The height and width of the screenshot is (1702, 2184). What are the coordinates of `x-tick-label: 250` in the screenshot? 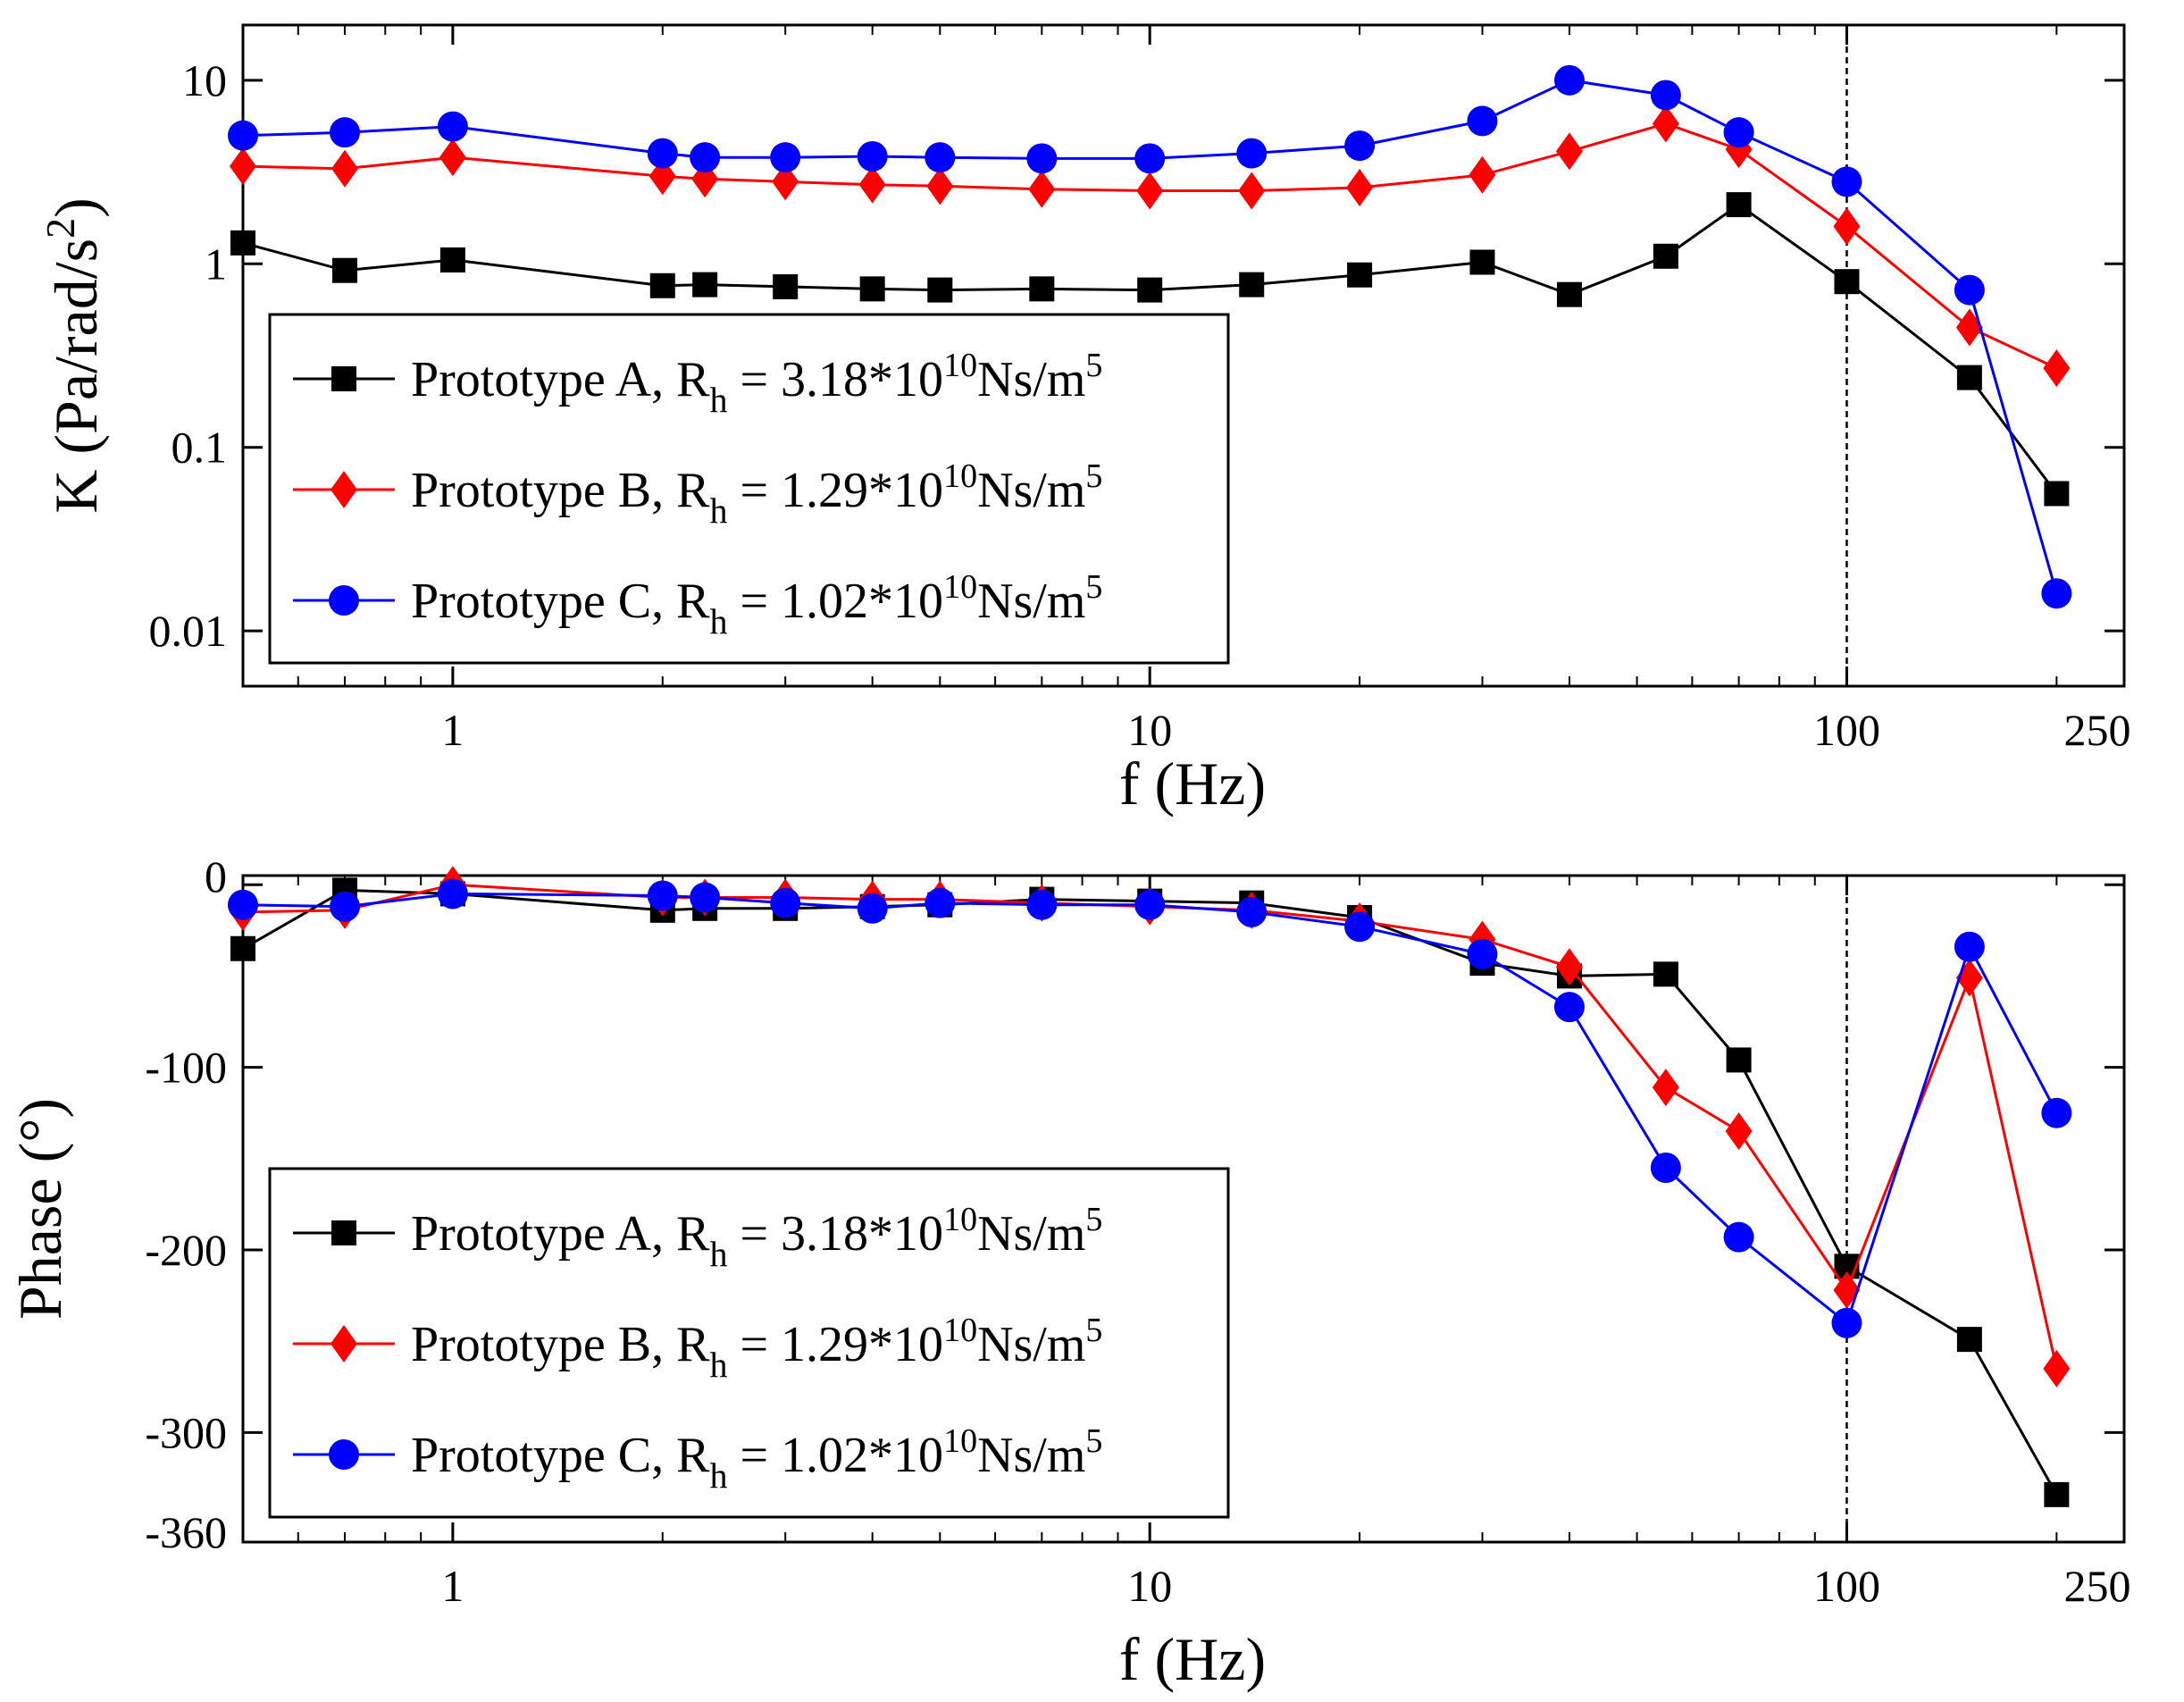 It's located at (2097, 730).